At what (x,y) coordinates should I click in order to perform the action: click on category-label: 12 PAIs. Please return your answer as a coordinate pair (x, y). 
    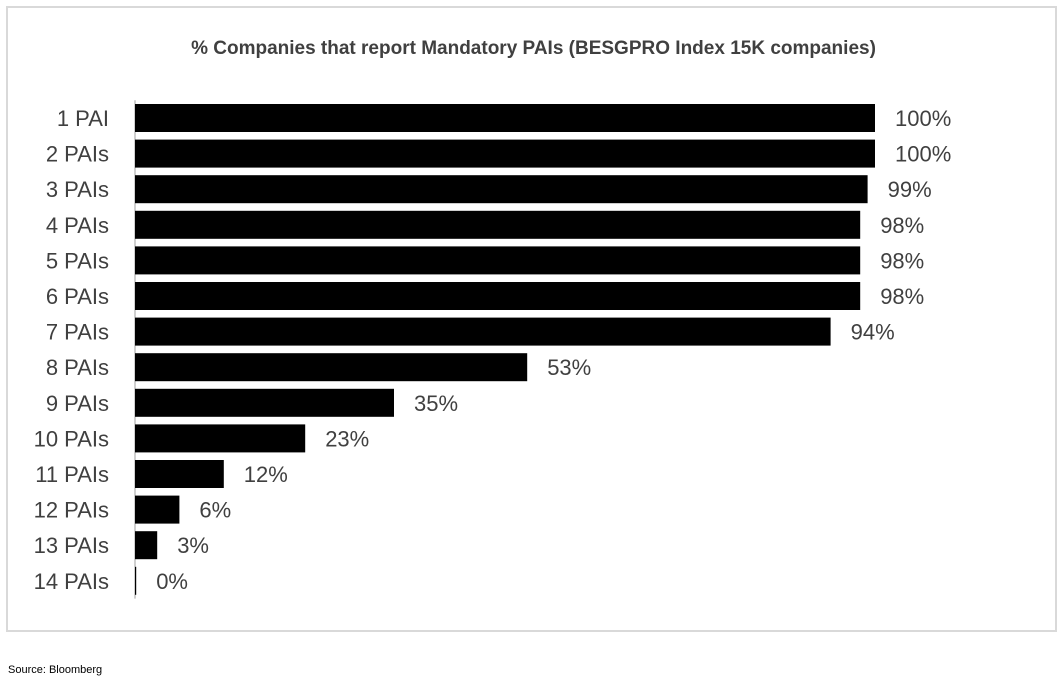
    Looking at the image, I should click on (71, 510).